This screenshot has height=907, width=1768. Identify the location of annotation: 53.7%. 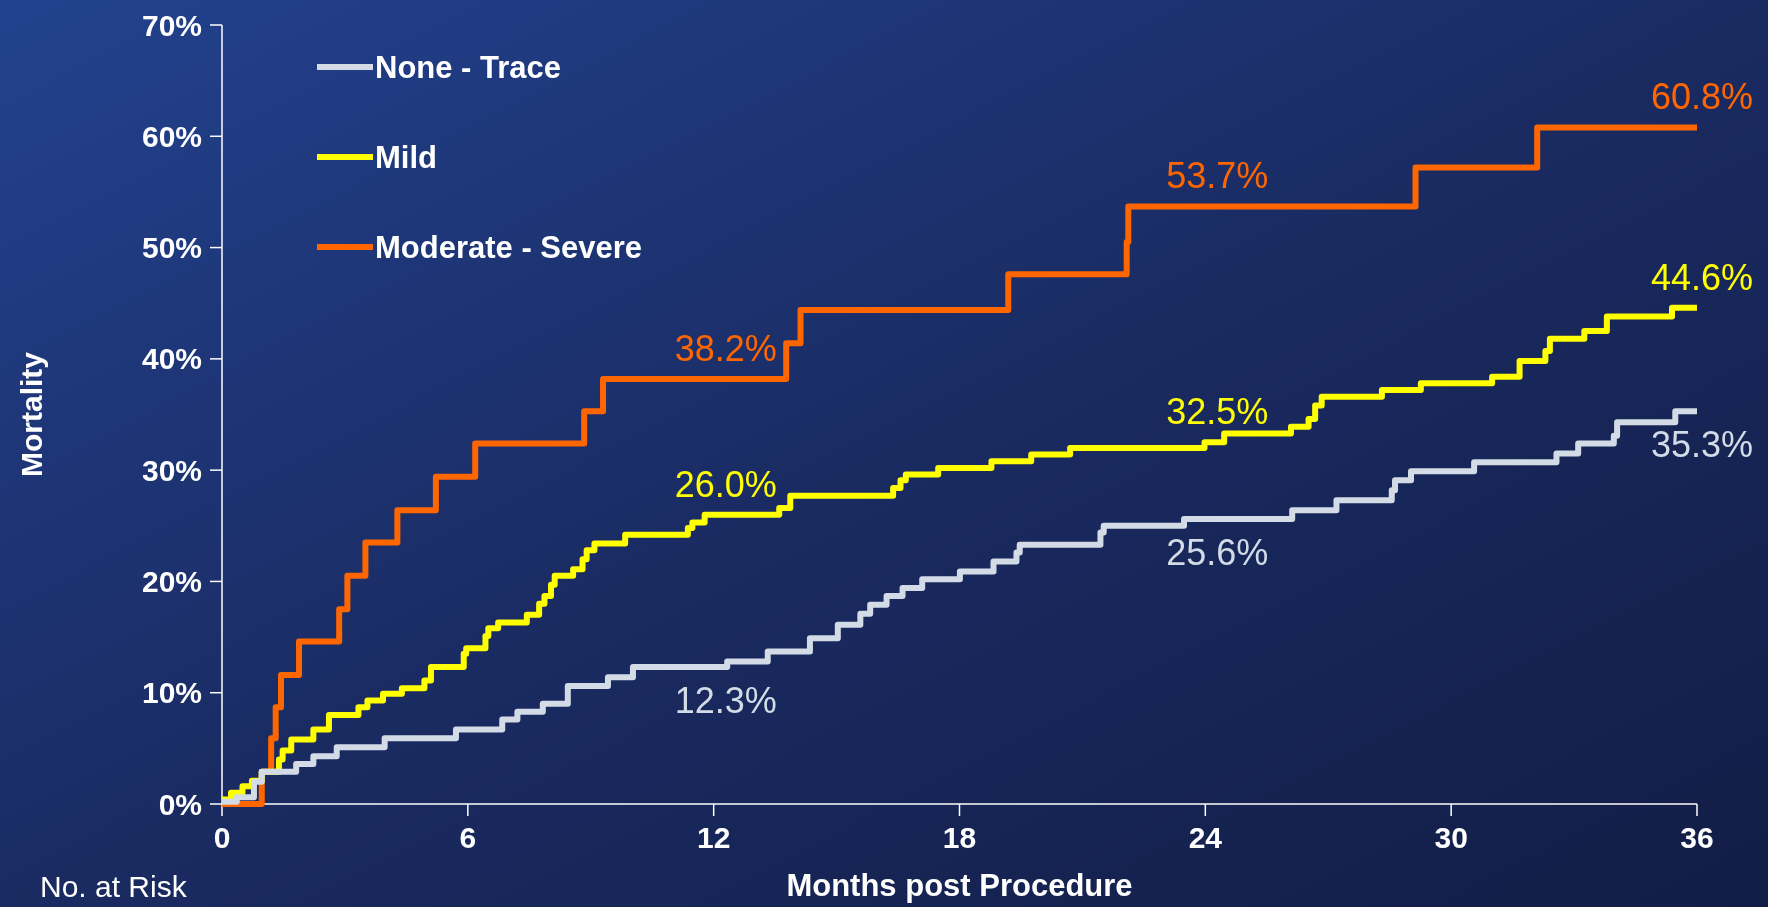
(1217, 176).